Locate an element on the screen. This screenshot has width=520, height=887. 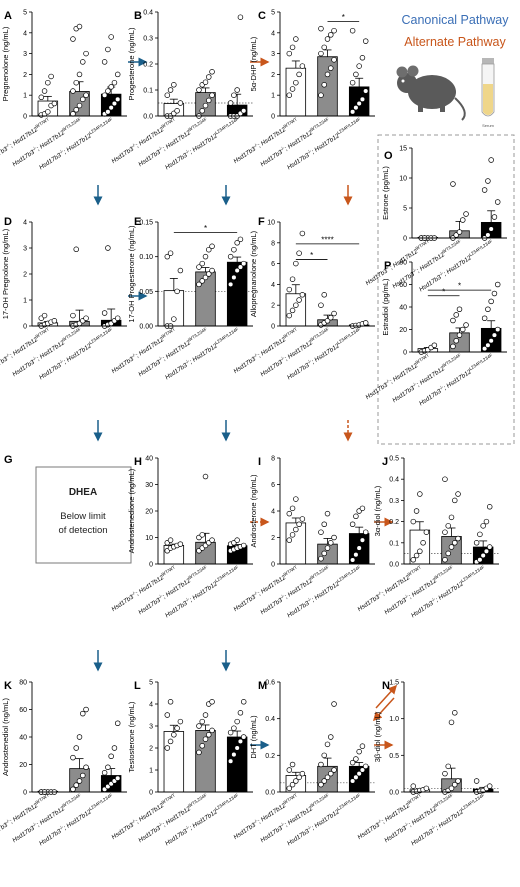
y-tick-label: 0.10 is located at coordinates (146, 257).